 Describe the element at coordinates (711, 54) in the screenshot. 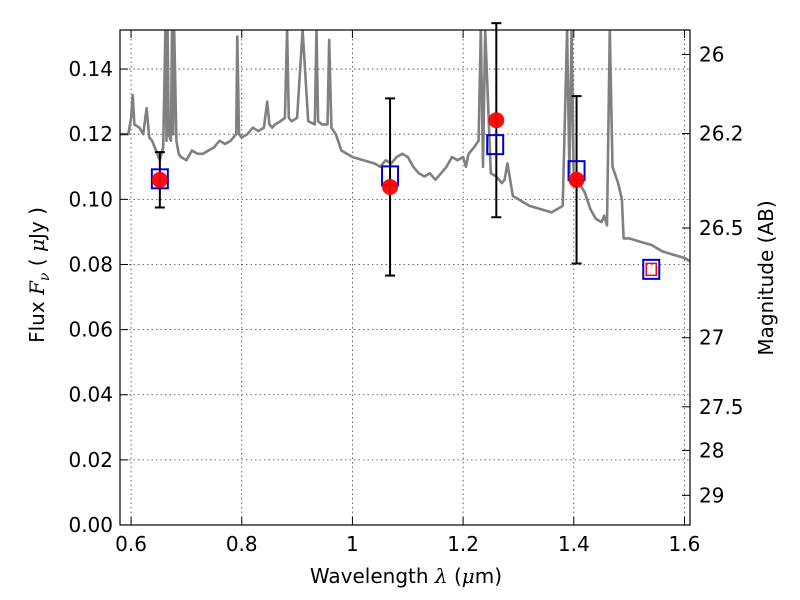

I see `y2-tick-label: 26` at that location.